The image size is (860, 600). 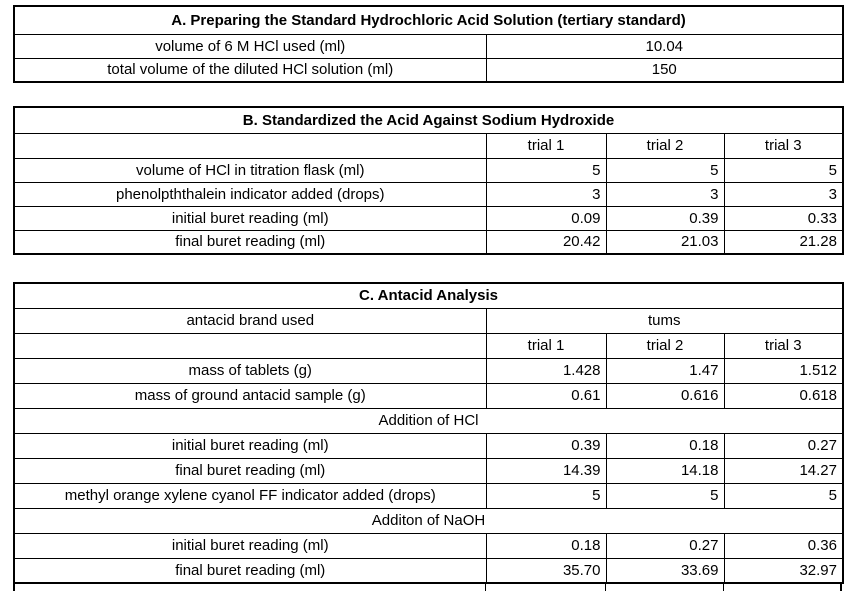 I want to click on table-row: mass of tablets (g) 1.428 1.47 1.512, so click(x=428, y=370).